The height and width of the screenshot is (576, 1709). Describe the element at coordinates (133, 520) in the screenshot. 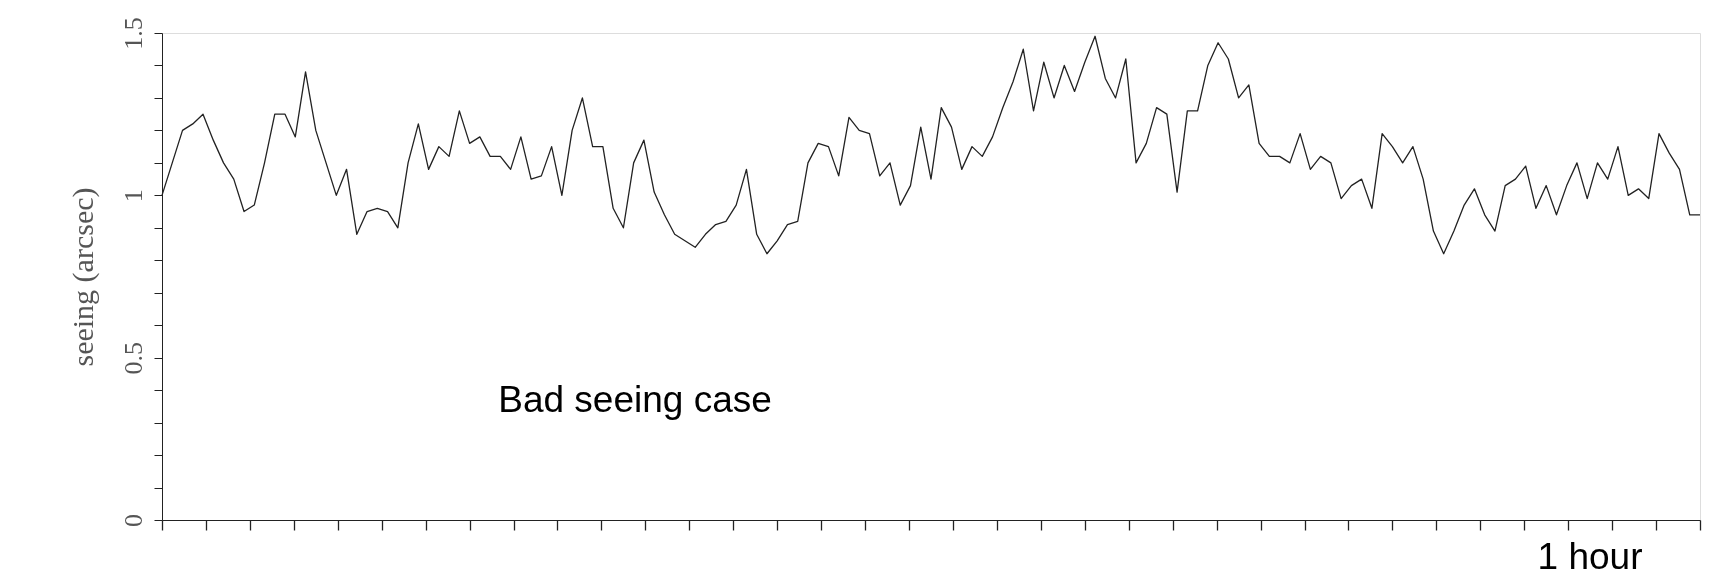

I see `y-tick-label: 0` at that location.